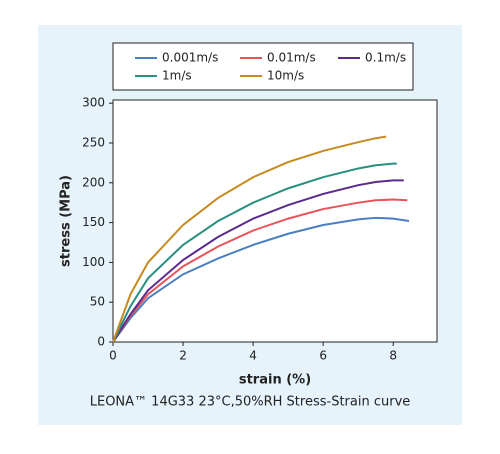  What do you see at coordinates (93, 262) in the screenshot?
I see `y-tick-label: 100` at bounding box center [93, 262].